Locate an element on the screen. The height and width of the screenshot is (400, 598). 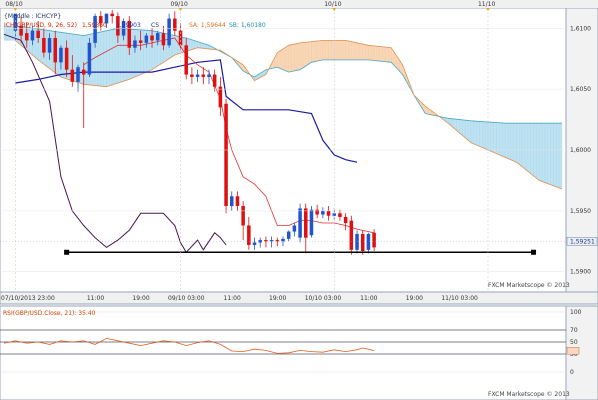
rsi-tick-label: 100 is located at coordinates (576, 312).